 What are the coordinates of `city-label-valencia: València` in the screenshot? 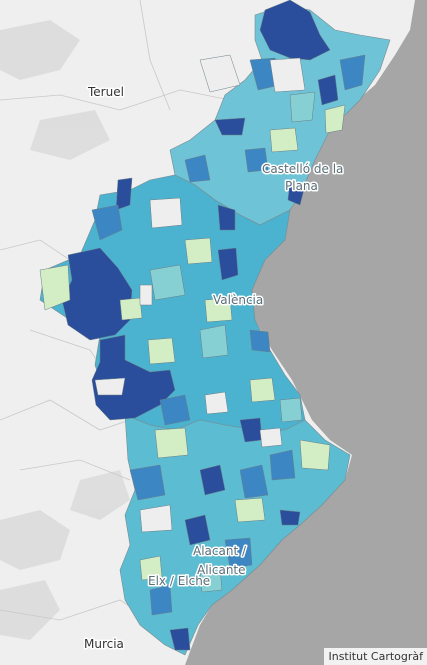 It's located at (238, 300).